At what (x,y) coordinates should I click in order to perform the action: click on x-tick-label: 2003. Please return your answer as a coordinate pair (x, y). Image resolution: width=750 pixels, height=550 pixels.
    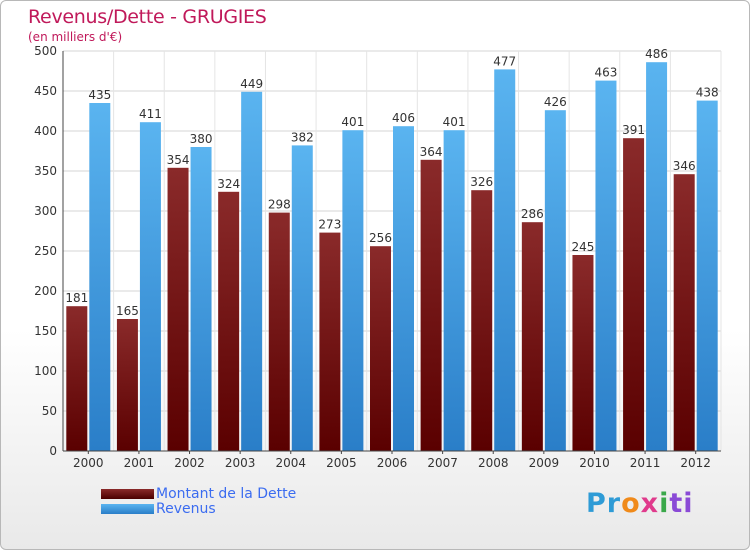
    Looking at the image, I should click on (240, 463).